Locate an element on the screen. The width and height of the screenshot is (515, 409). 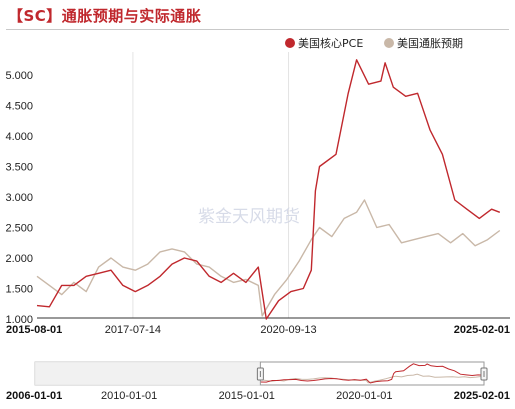
y-tick-label: 2.500 is located at coordinates (19, 229).